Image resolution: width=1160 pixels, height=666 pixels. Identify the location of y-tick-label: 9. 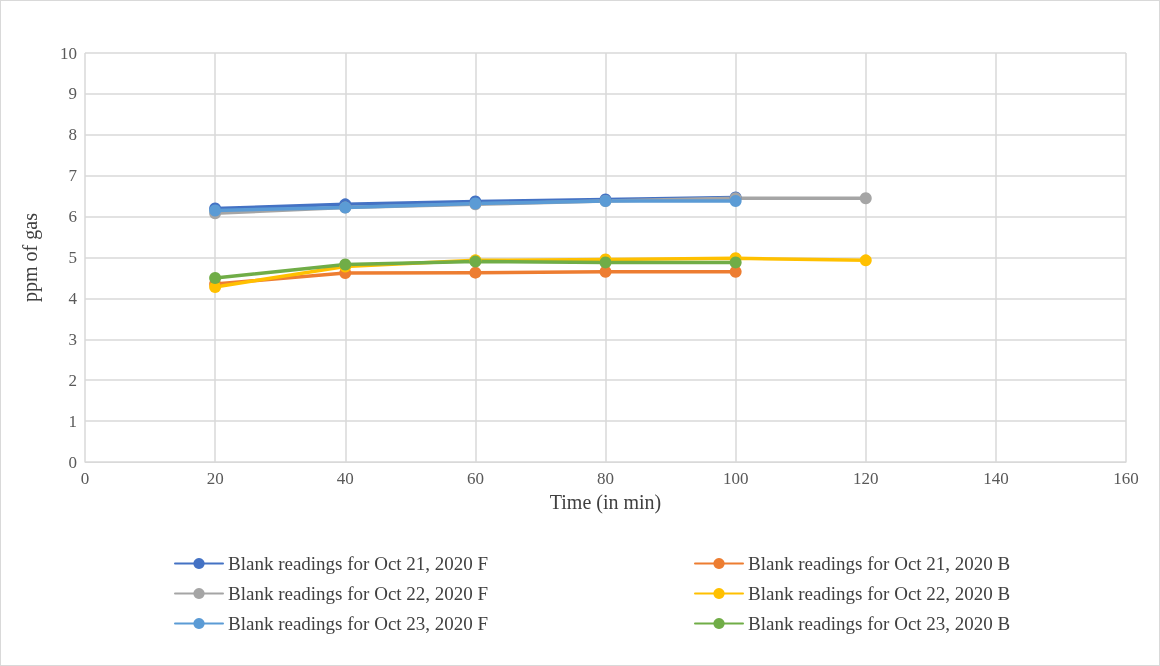
(72, 94).